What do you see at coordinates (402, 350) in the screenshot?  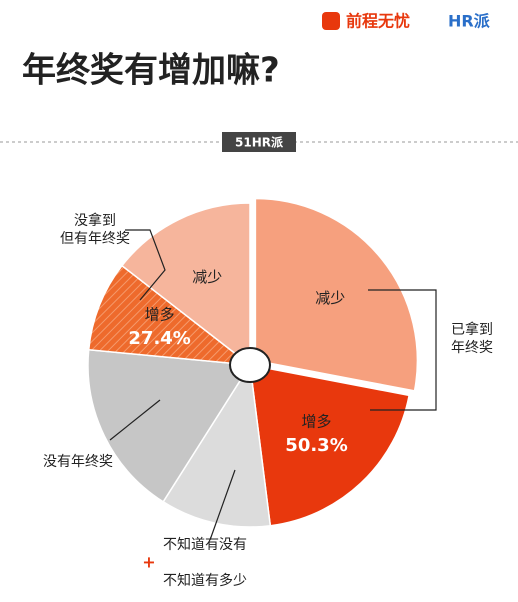 I see `bracket` at bounding box center [402, 350].